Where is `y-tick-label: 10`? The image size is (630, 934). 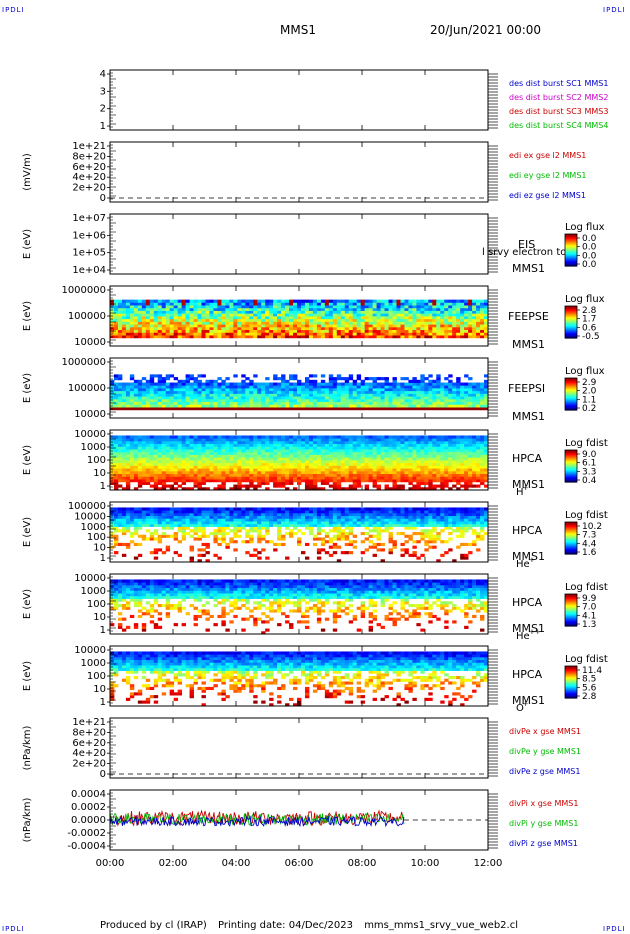
y-tick-label: 10 is located at coordinates (99, 473).